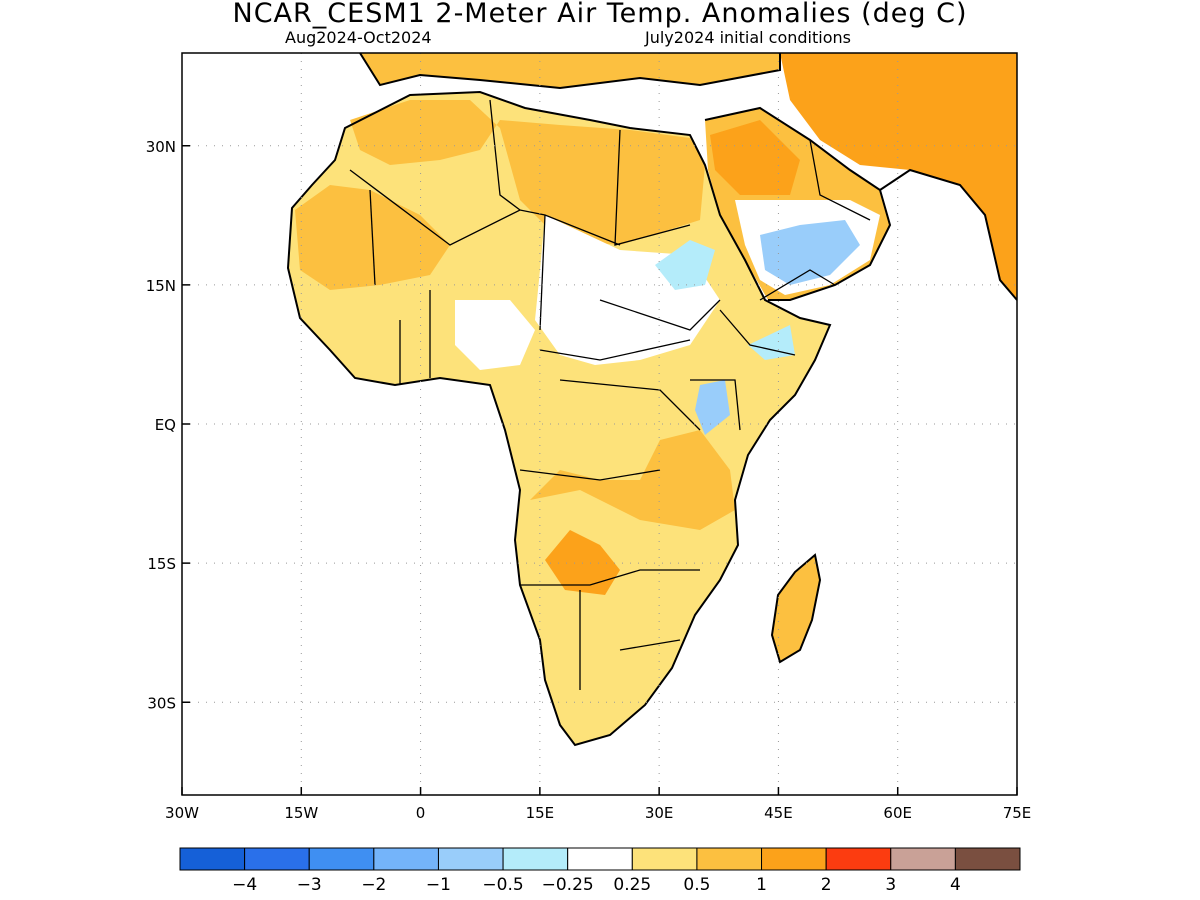 The image size is (1200, 900). I want to click on colorbar-label: −4, so click(244, 885).